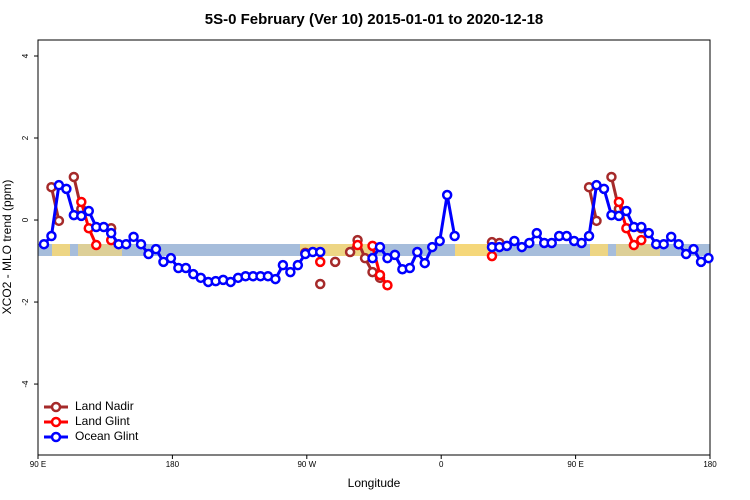 This screenshot has width=750, height=500. Describe the element at coordinates (102, 421) in the screenshot. I see `legend-label: Land Glint` at that location.